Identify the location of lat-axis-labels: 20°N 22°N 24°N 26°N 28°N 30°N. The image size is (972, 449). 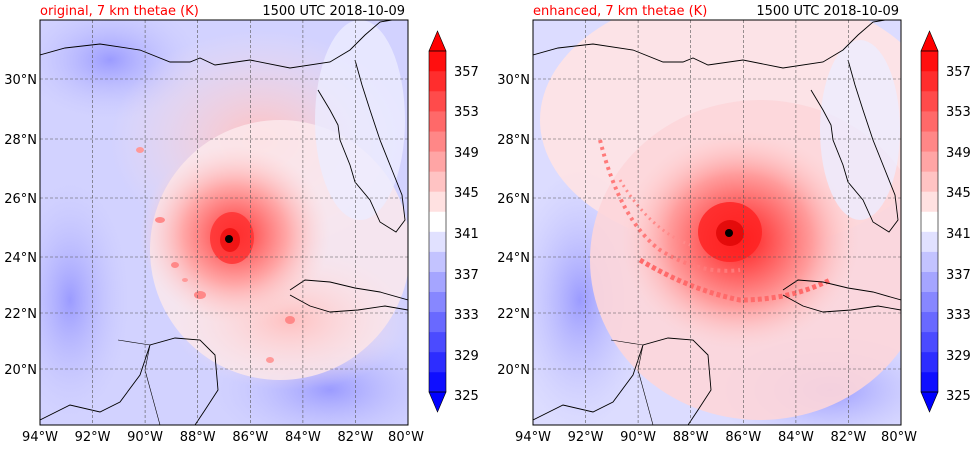
(20, 225).